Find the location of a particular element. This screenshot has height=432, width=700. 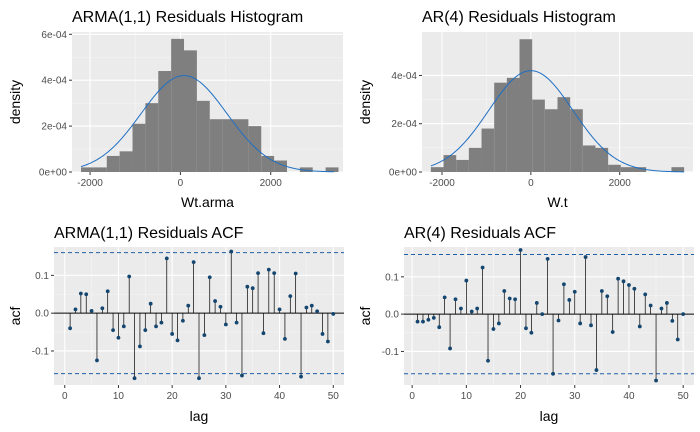

y-tick-label: 0e+00 is located at coordinates (53, 173).